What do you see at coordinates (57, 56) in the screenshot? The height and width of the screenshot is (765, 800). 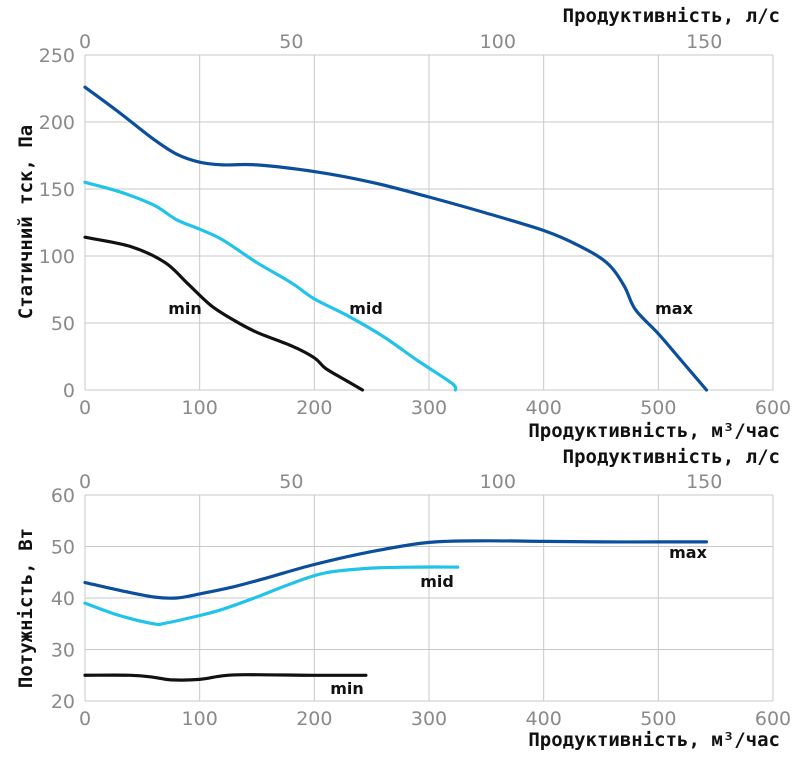 I see `y-tick-label: 250` at bounding box center [57, 56].